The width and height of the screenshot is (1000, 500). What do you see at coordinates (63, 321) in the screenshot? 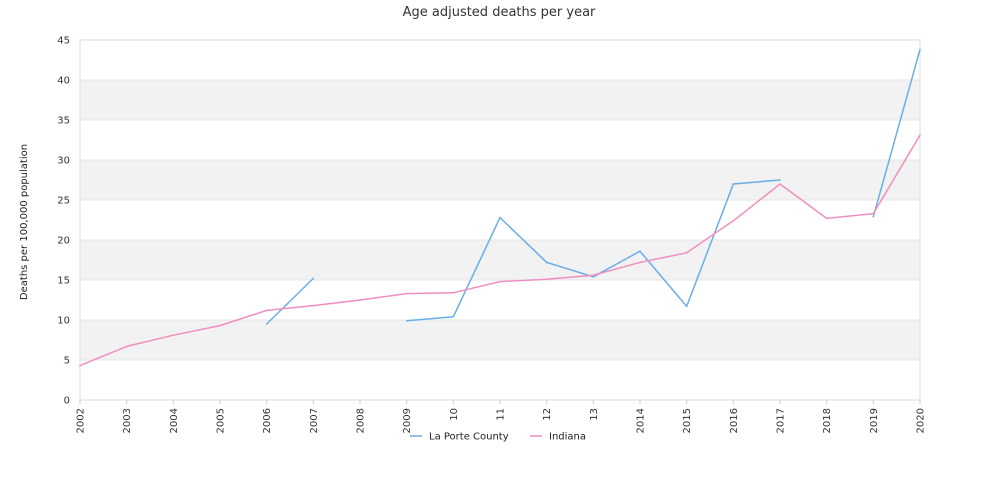
I see `y-tick-label: 10` at bounding box center [63, 321].